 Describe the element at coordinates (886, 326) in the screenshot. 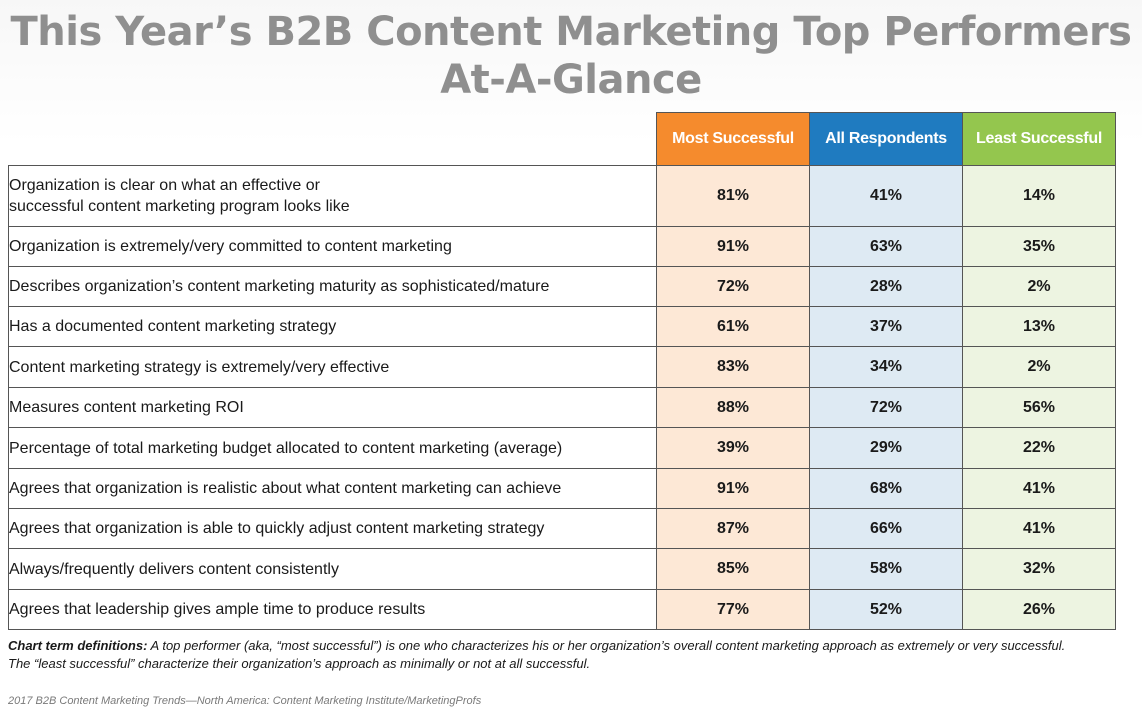

I see `value-all-respondents: 37%` at that location.